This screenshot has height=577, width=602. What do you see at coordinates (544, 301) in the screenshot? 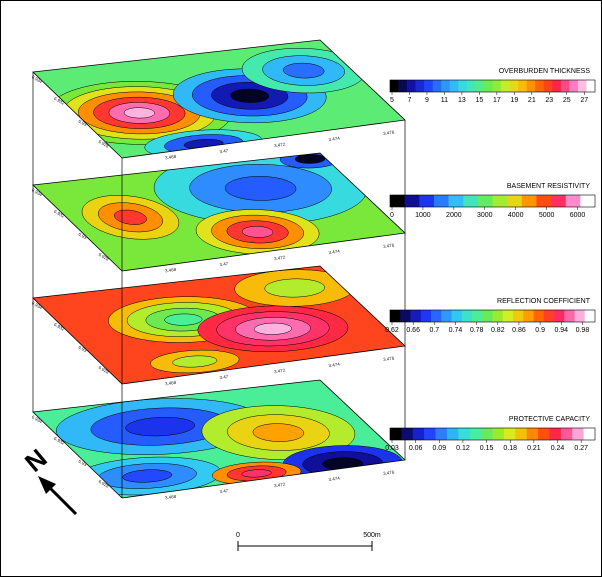
I see `colorbar-title: REFLECTION COEFFICIENT` at bounding box center [544, 301].